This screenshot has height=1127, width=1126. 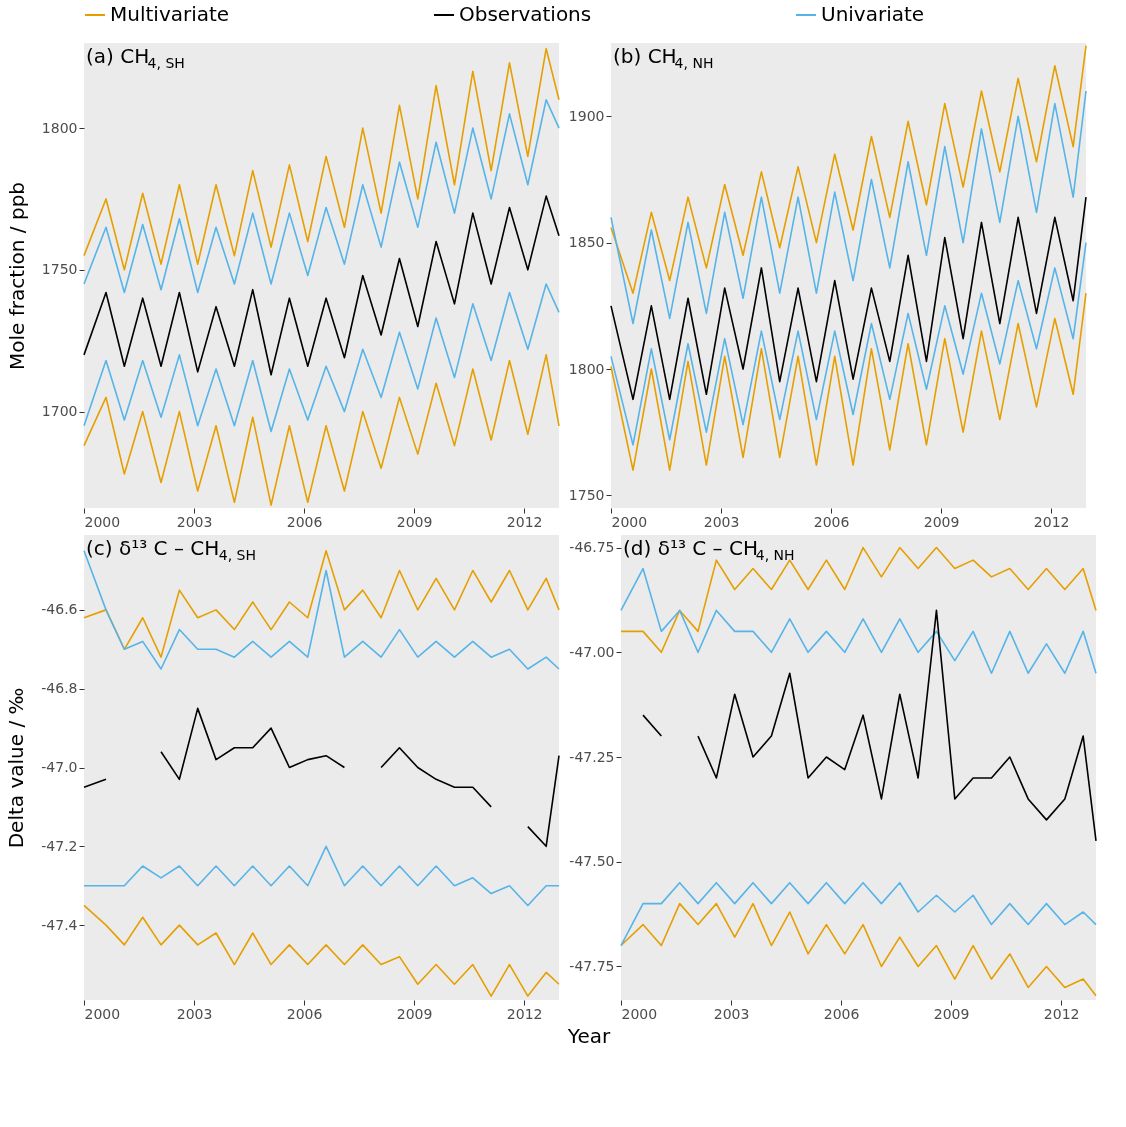 I want to click on legend-label: Multivariate, so click(x=170, y=14).